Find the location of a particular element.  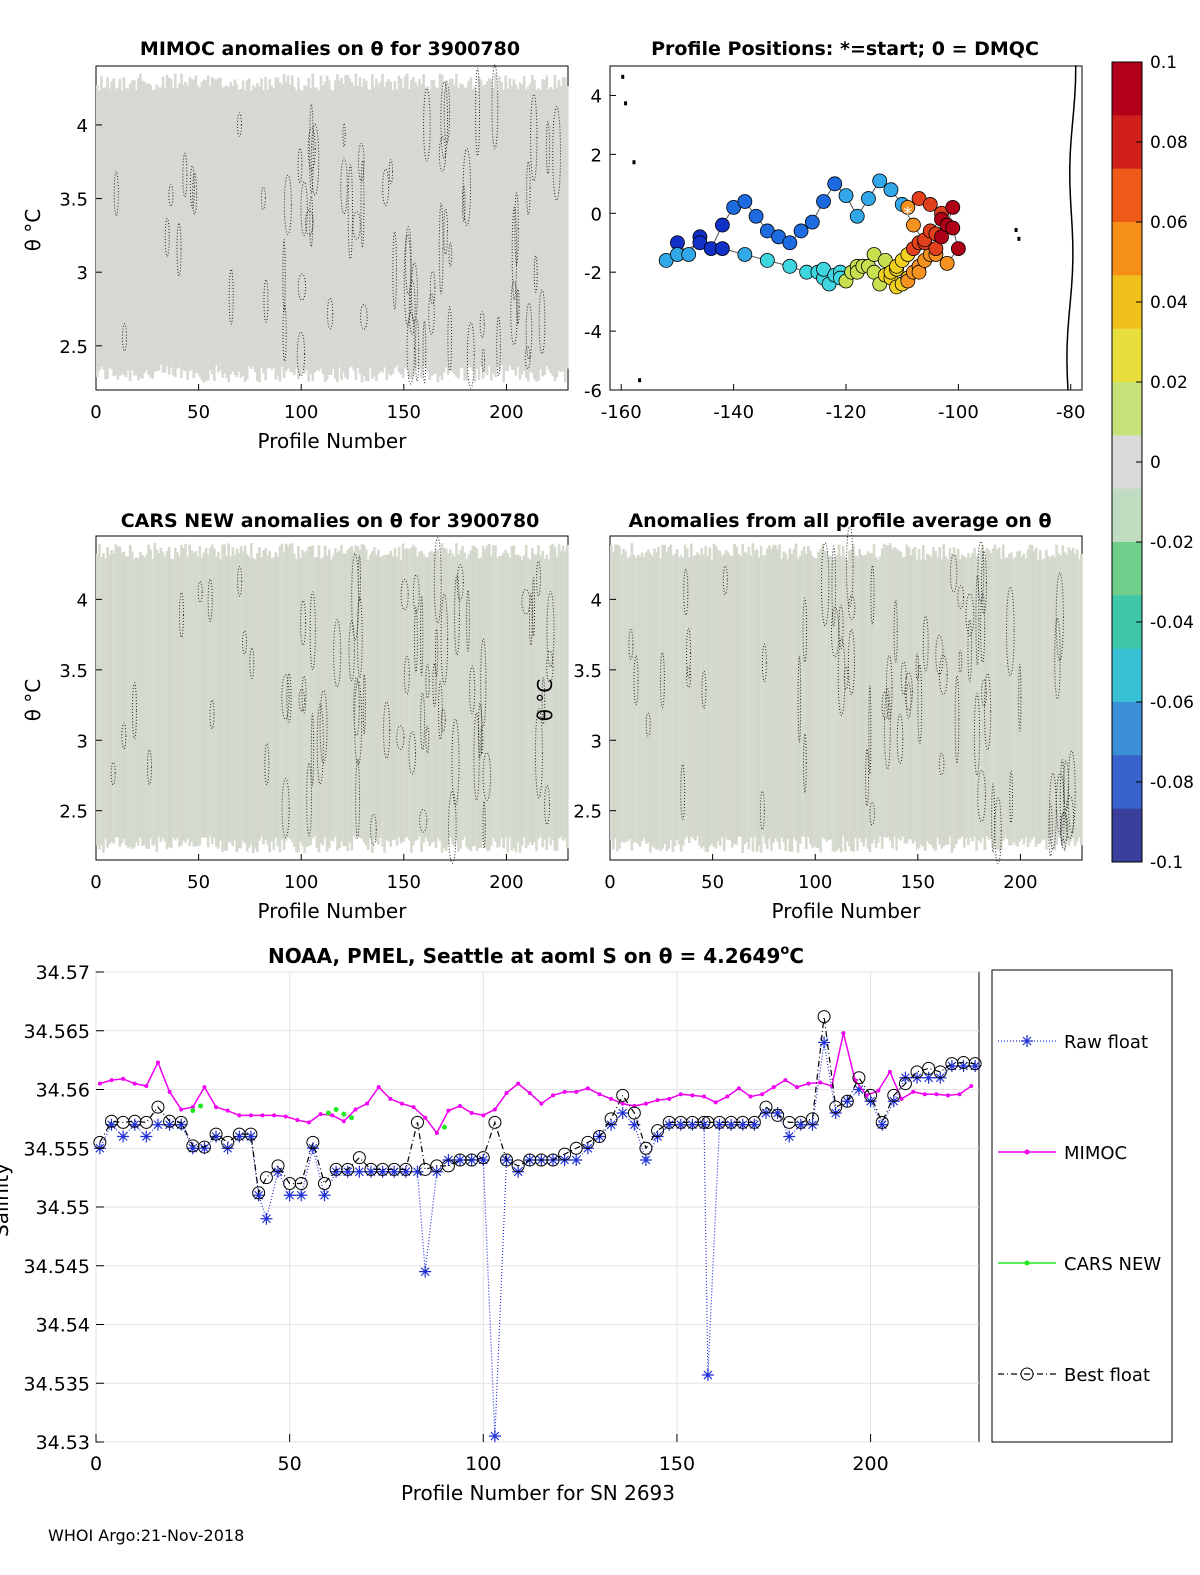

panel-c-ylabel: θ °C is located at coordinates (33, 700).